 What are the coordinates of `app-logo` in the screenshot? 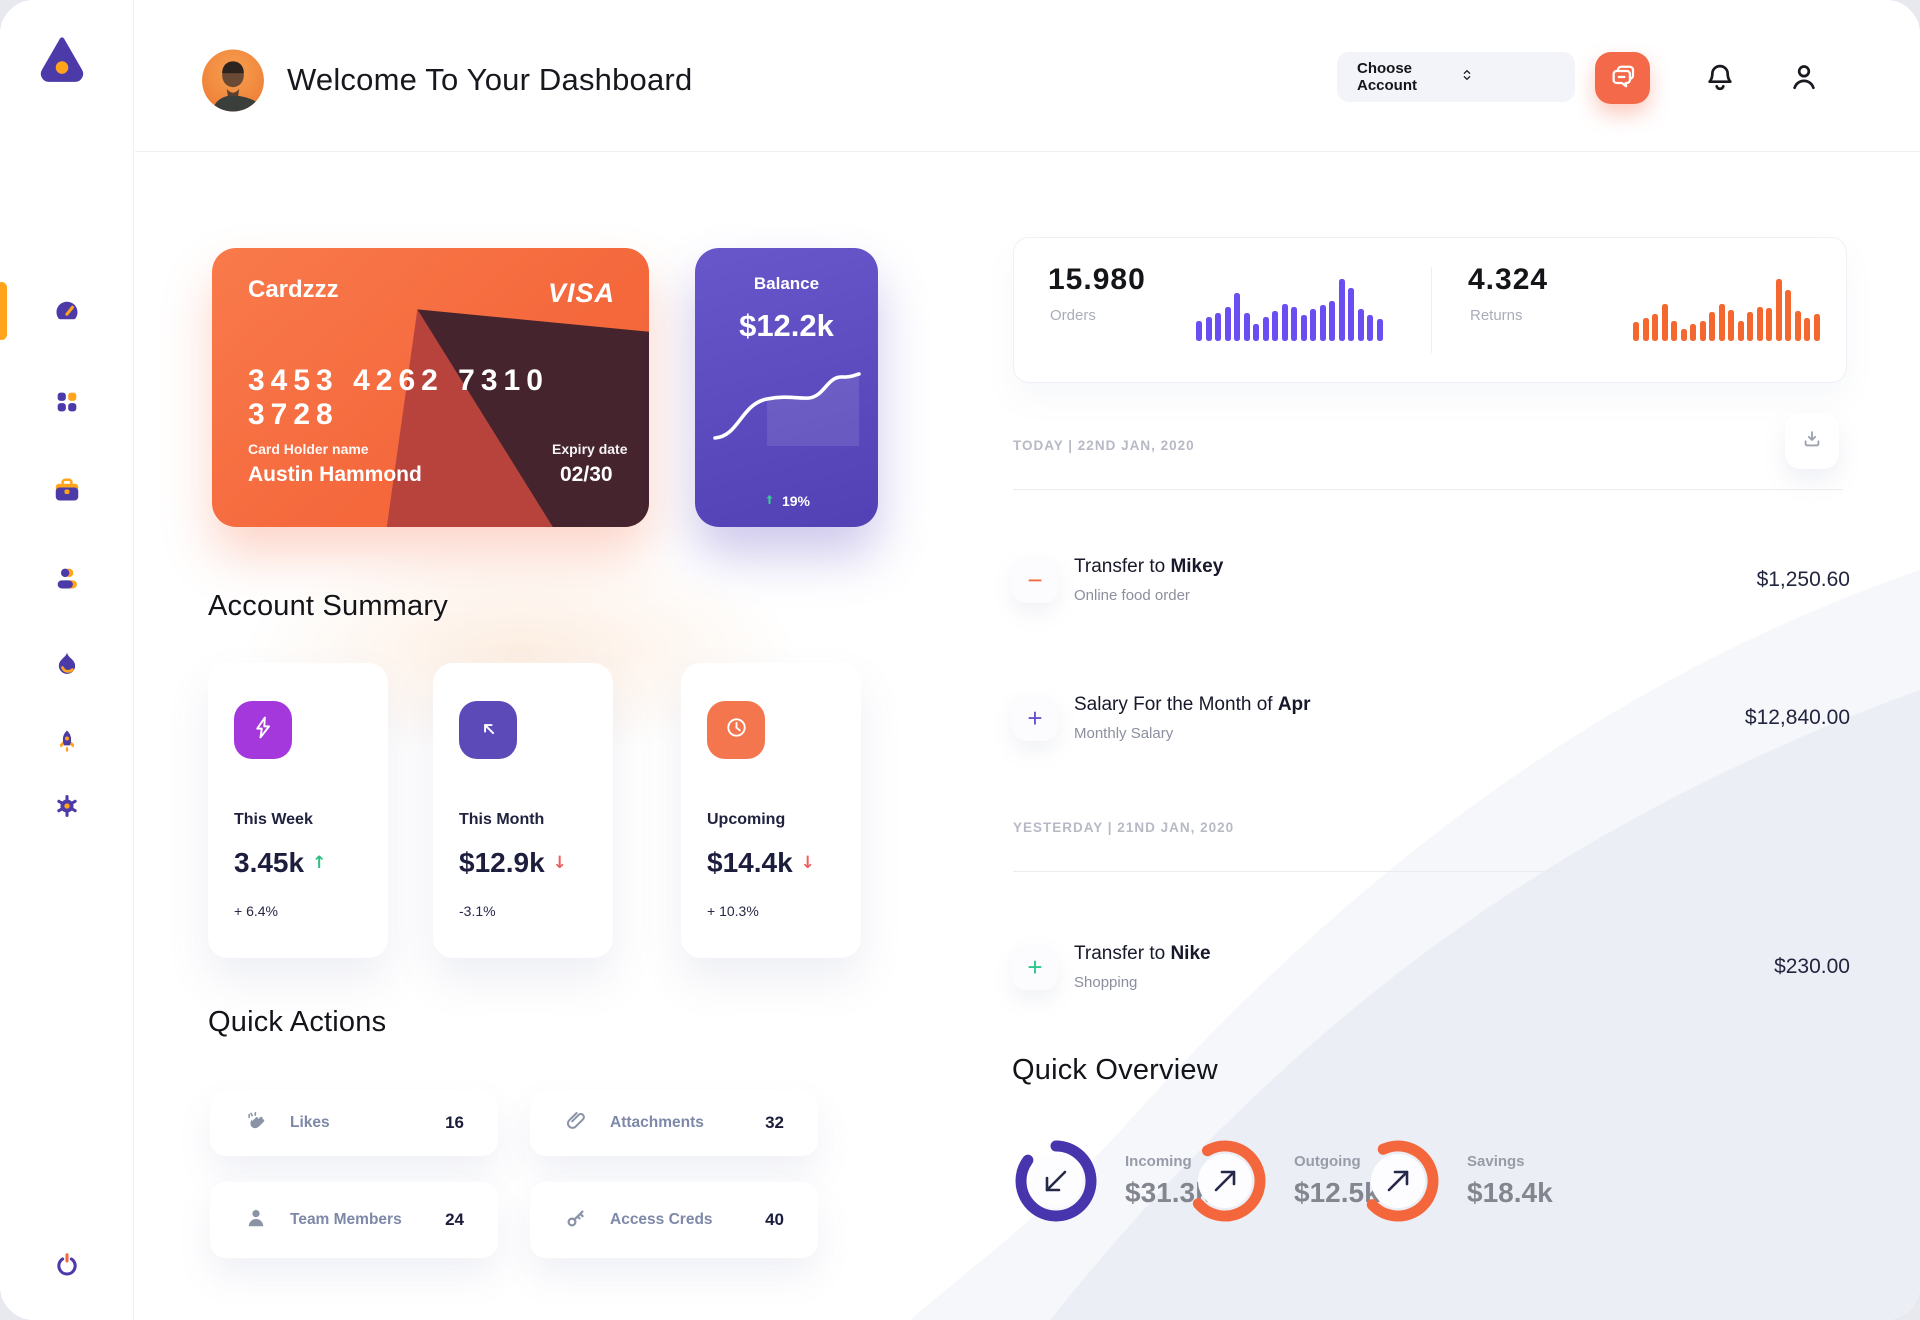 It's located at (62, 58).